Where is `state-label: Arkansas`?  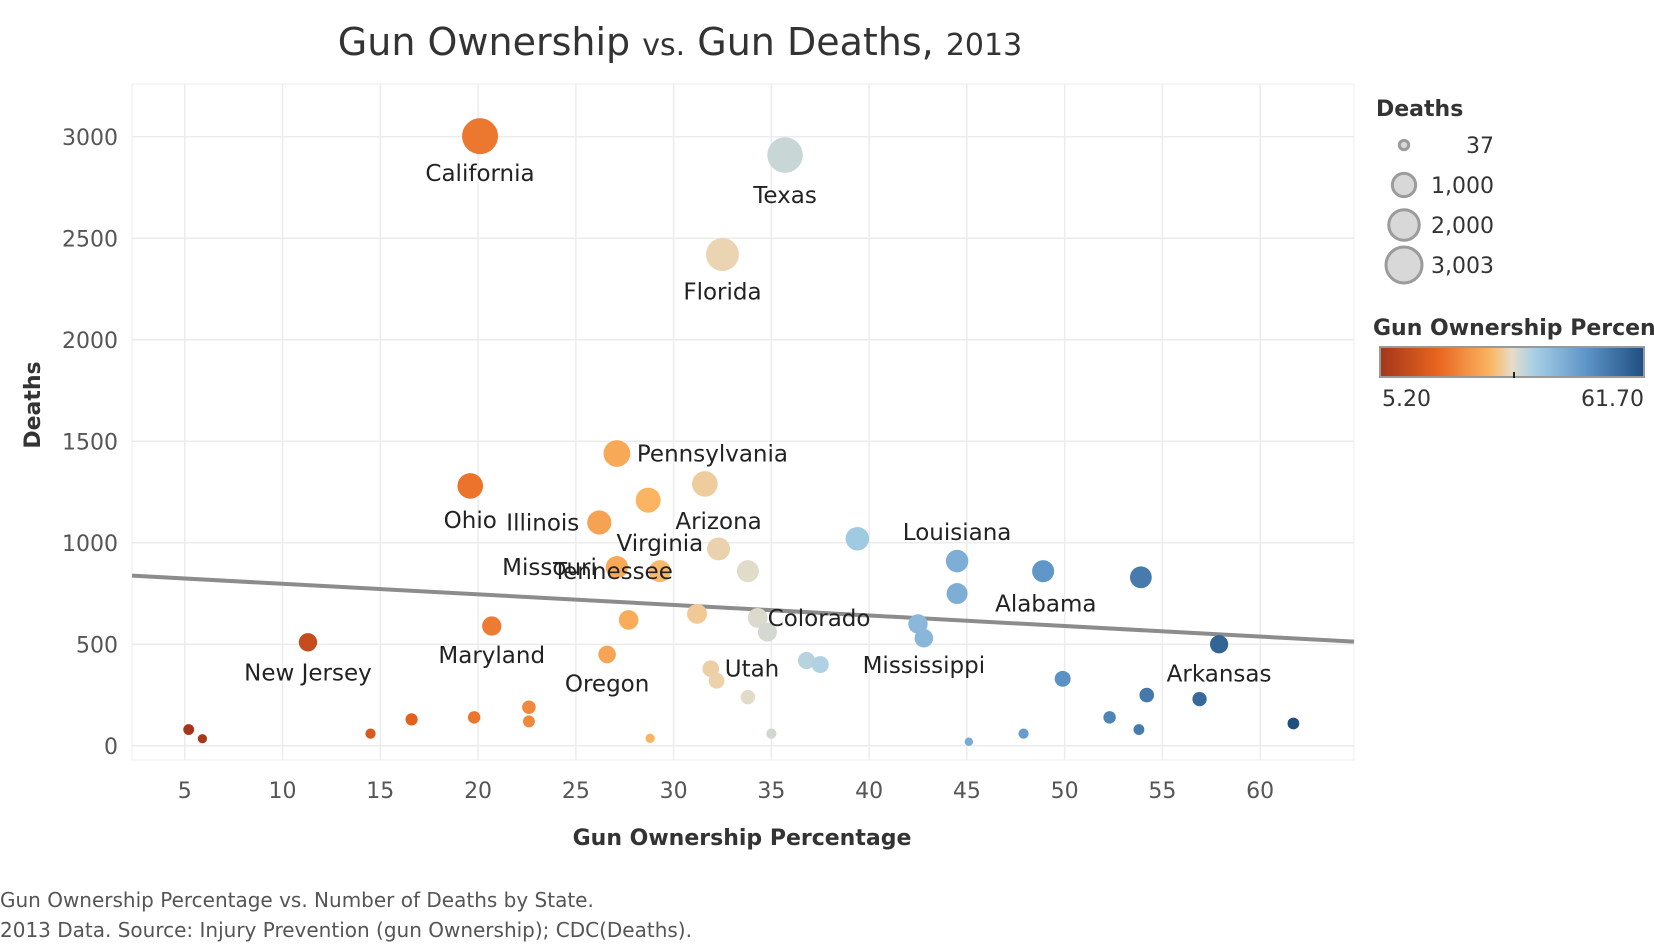 state-label: Arkansas is located at coordinates (1219, 674).